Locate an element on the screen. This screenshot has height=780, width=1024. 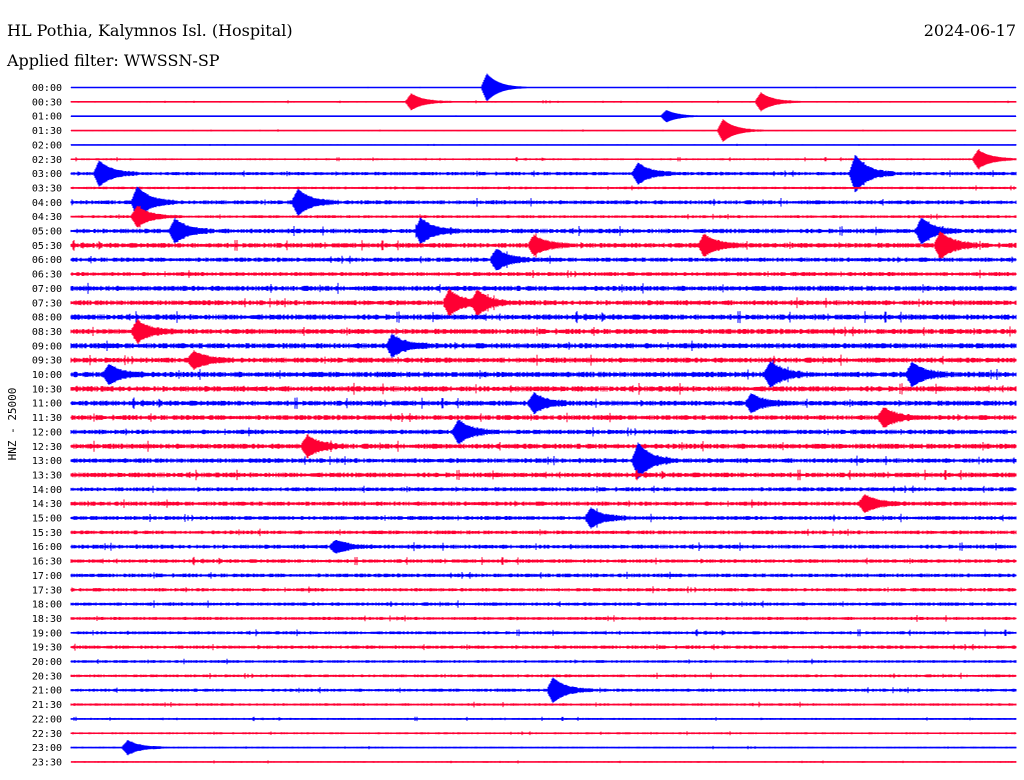
time-tick-label: 02:30 is located at coordinates (47, 160).